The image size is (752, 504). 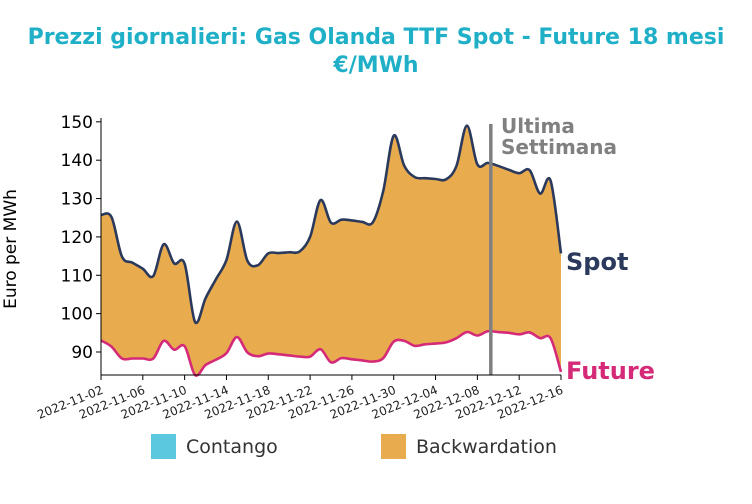 I want to click on y-tick-labels: 90 100 110 120 130 140 150, so click(x=81, y=238).